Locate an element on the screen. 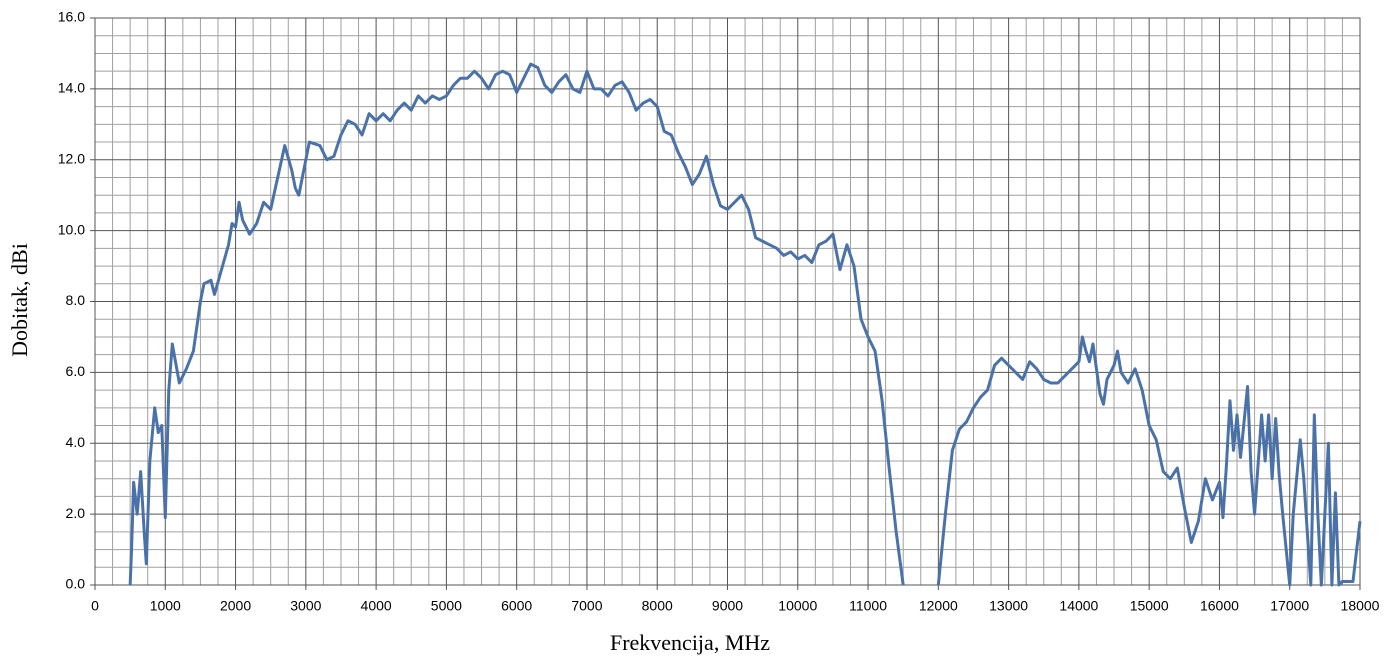 The height and width of the screenshot is (661, 1390). x-tick-label: 2000 is located at coordinates (235, 606).